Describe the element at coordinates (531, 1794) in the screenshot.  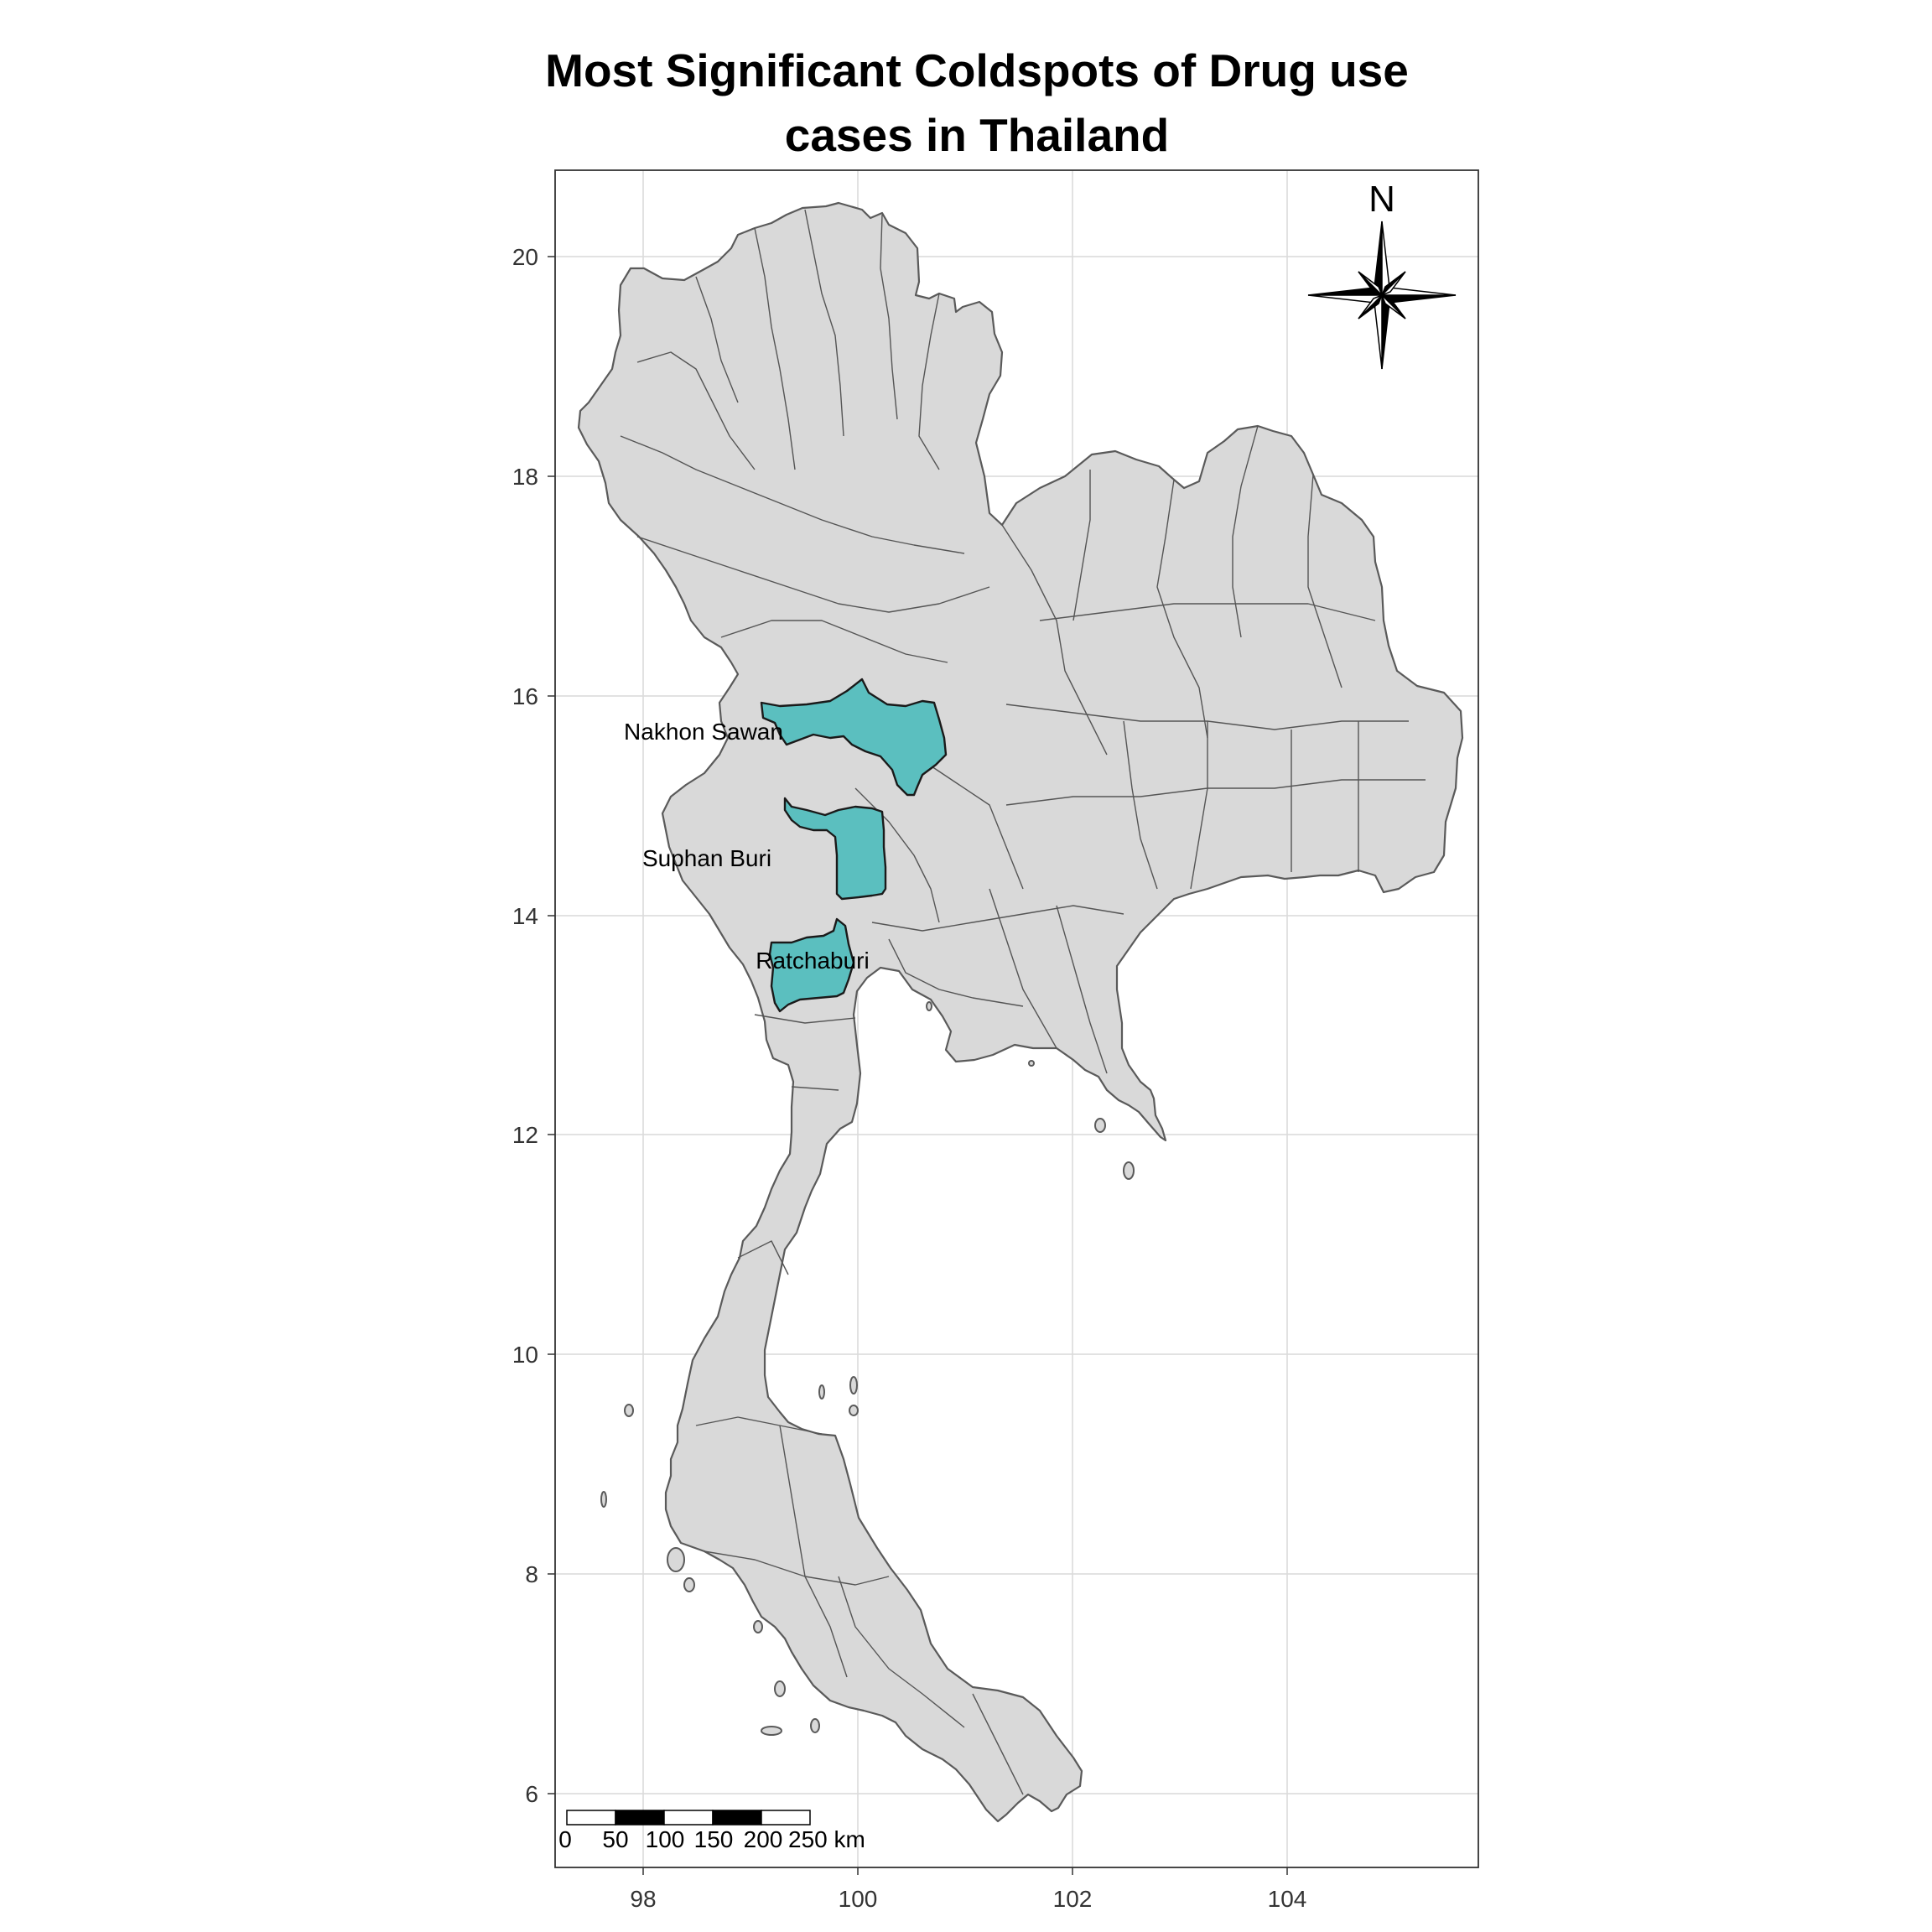
I see `y-tick-6: 6` at that location.